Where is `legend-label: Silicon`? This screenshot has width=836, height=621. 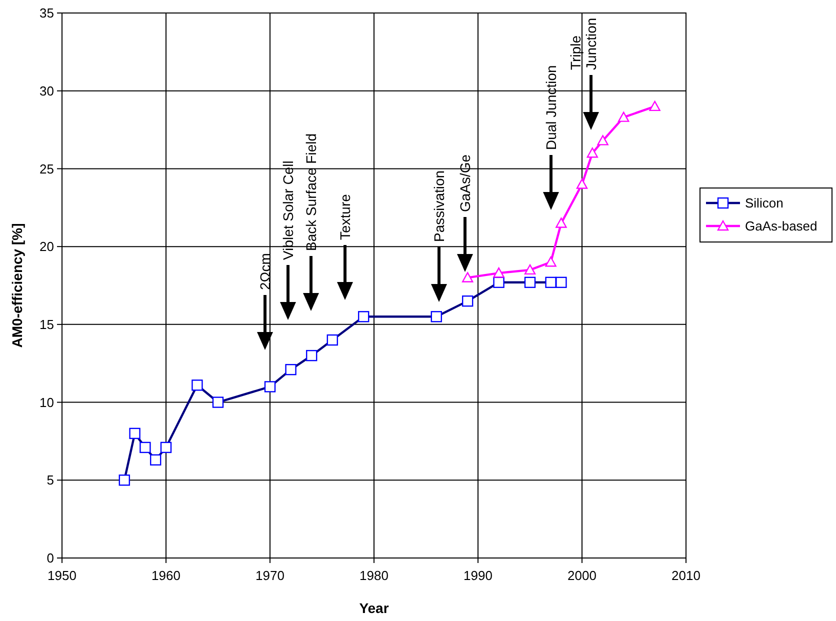
legend-label: Silicon is located at coordinates (764, 203).